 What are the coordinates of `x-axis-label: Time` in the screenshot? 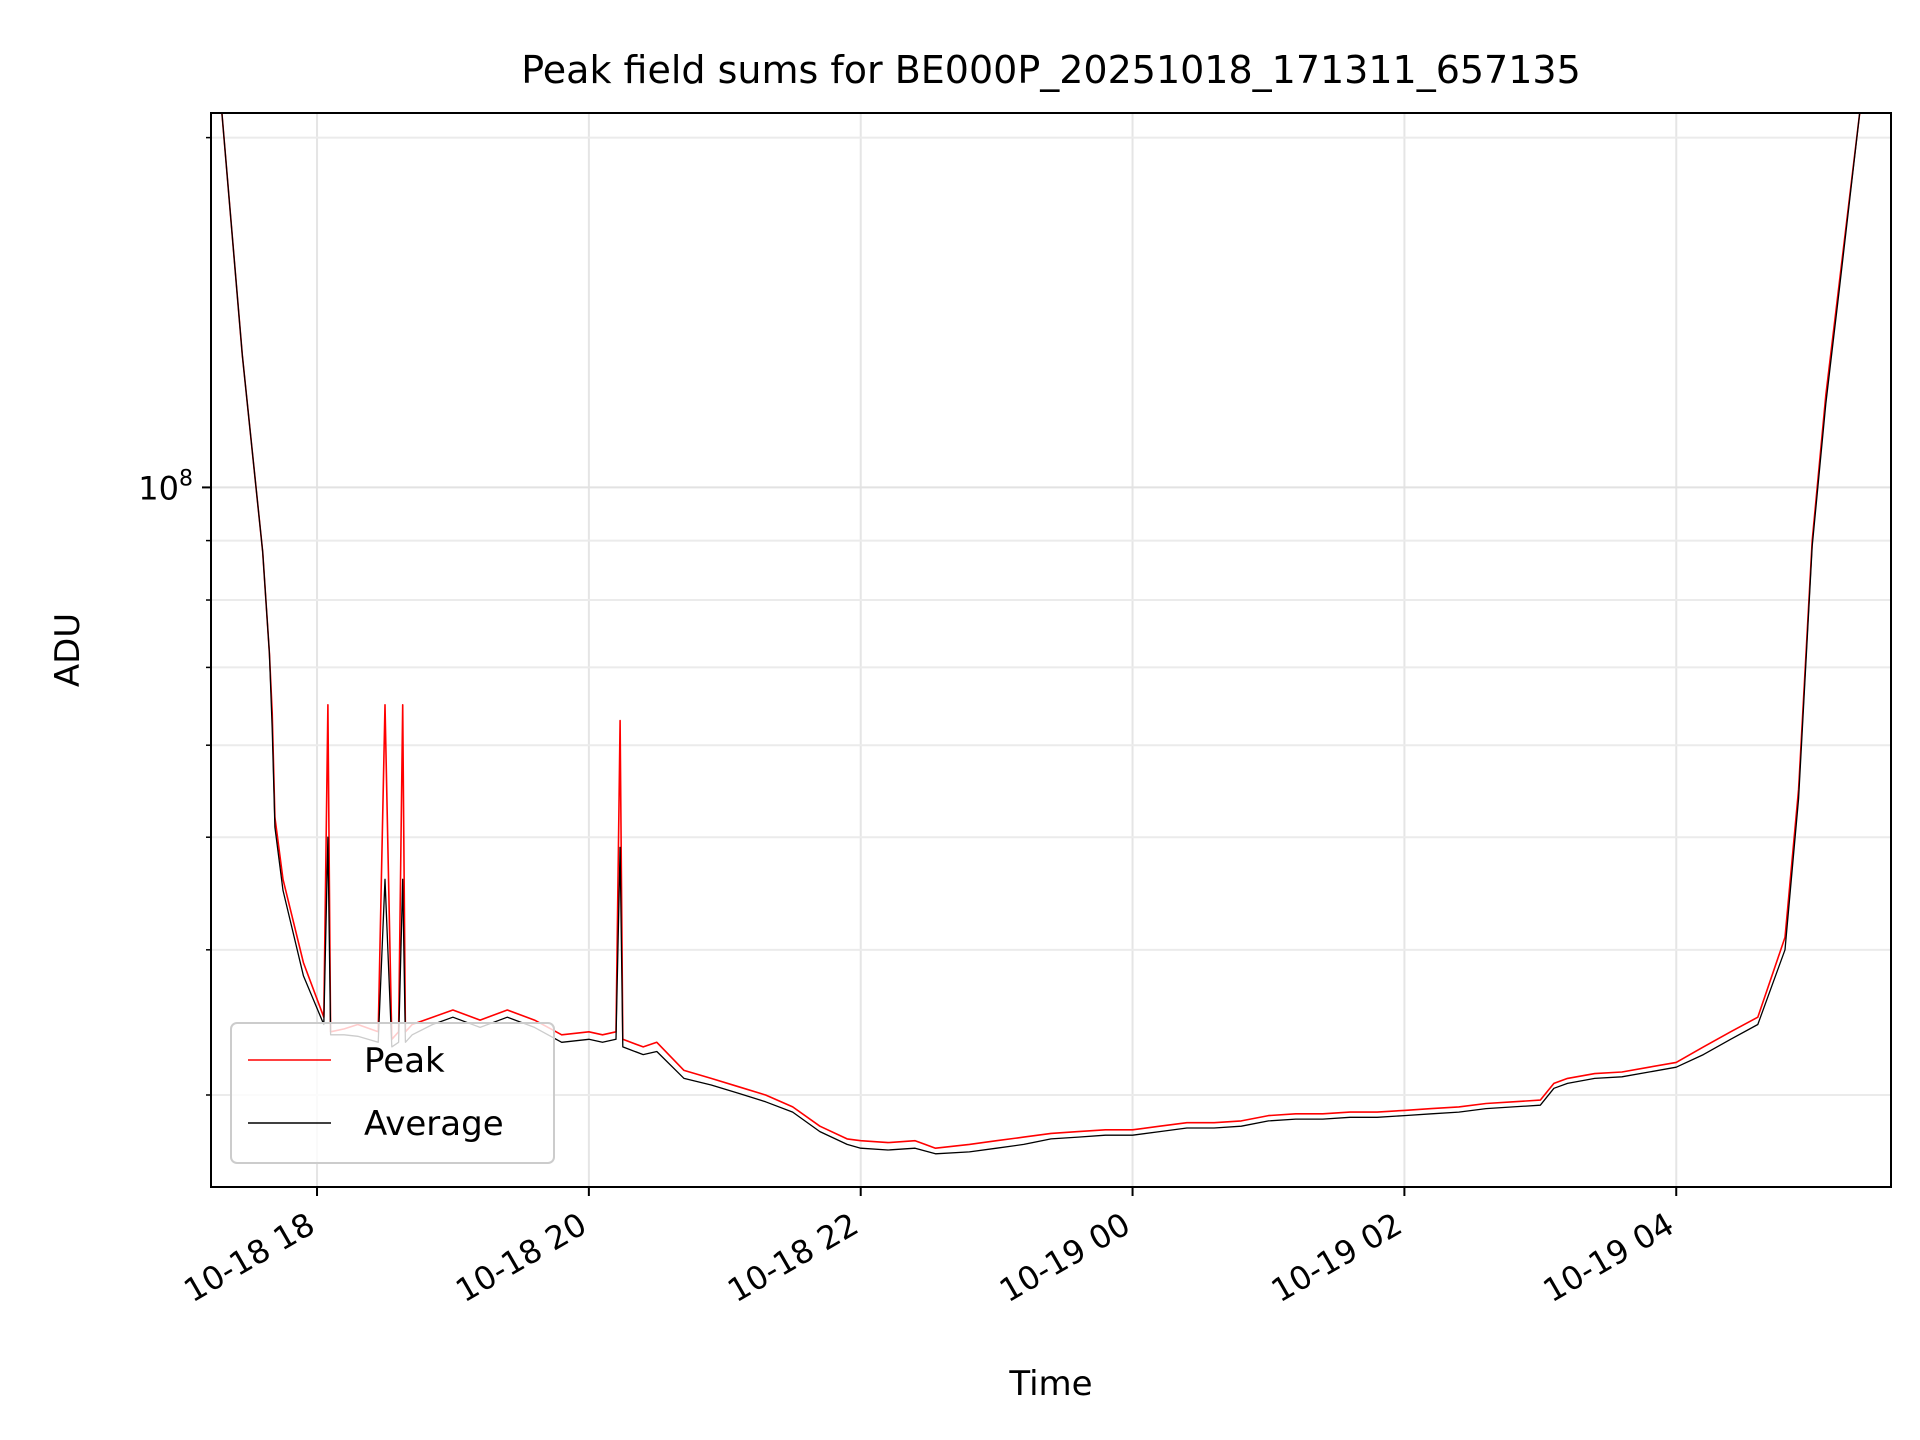 It's located at (1050, 1384).